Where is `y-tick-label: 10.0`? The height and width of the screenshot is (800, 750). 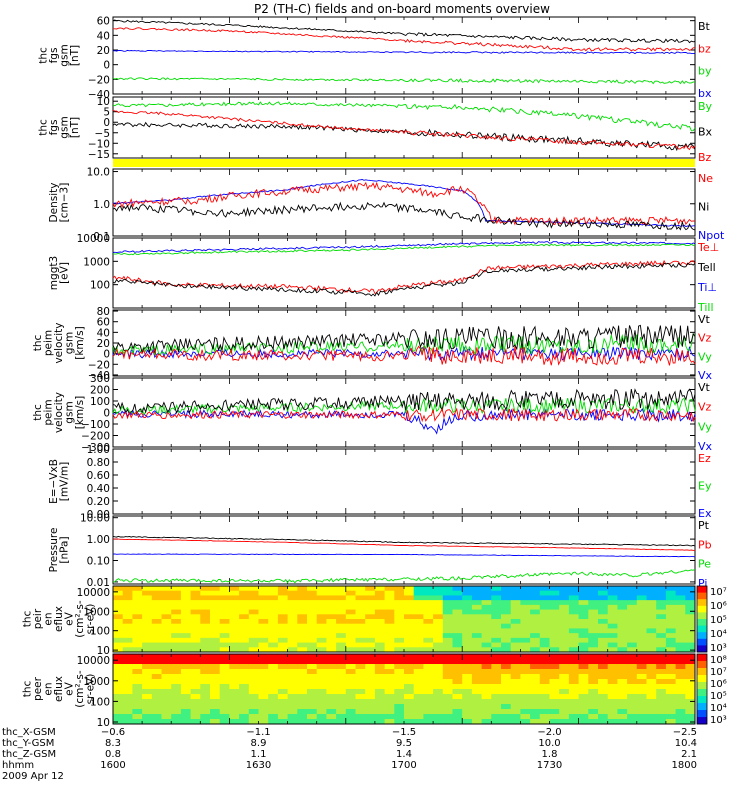 y-tick-label: 10.0 is located at coordinates (98, 173).